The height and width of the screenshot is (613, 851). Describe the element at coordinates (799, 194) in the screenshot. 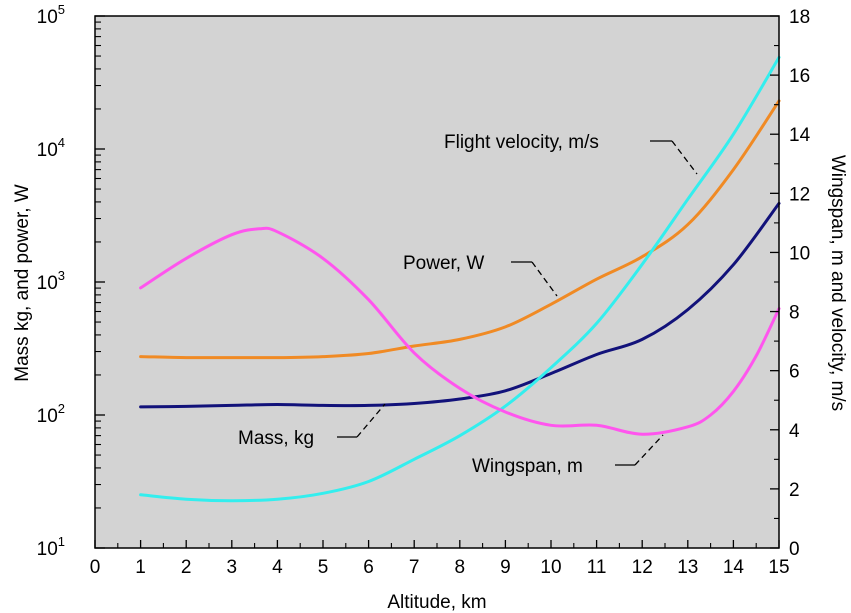

I see `y-right-tick-label: 12` at that location.